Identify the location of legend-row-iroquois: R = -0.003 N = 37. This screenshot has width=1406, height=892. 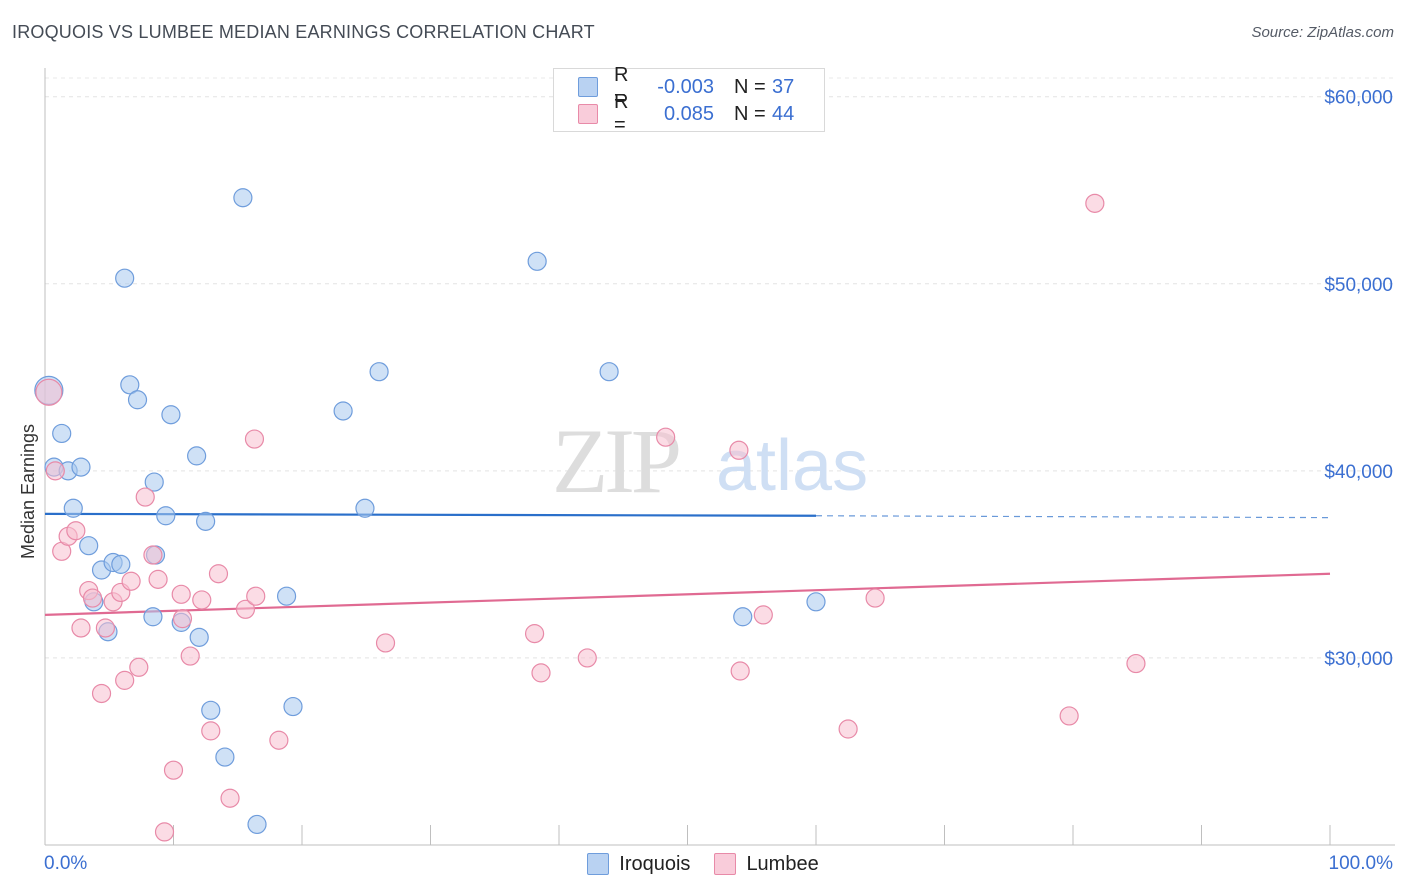
(686, 86).